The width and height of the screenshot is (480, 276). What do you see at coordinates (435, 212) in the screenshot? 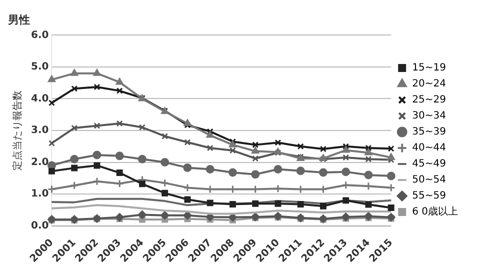
I see `legend-label: 6 0歳以上` at bounding box center [435, 212].